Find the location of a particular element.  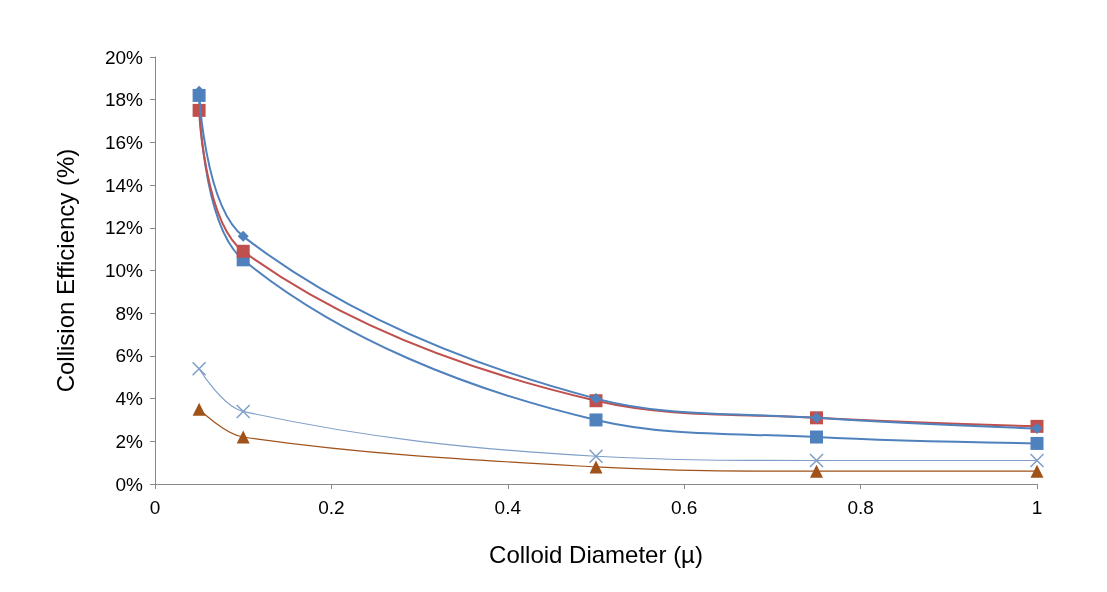

x-axis-title: Colloid Diameter (µ) is located at coordinates (596, 554).